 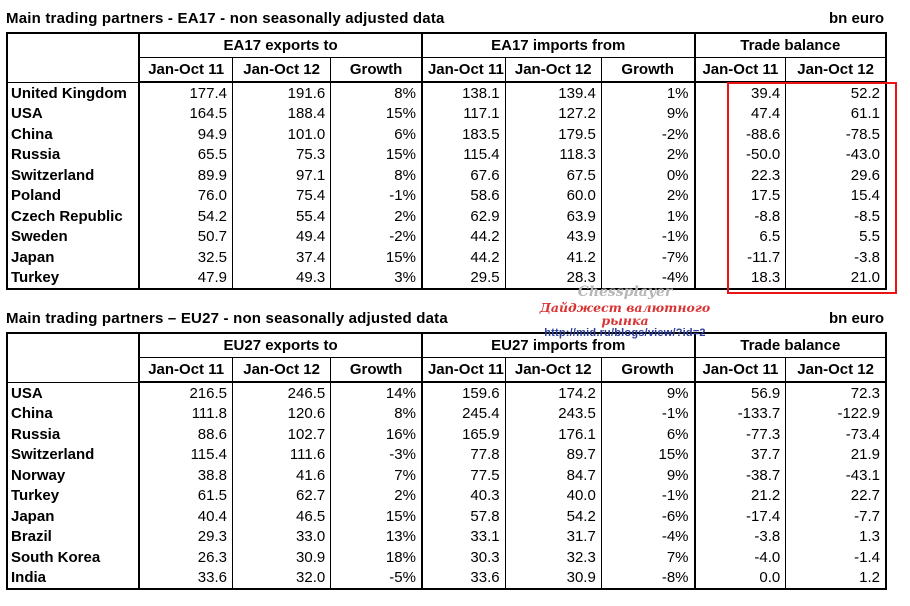 I want to click on value-cell: -4%, so click(x=647, y=278).